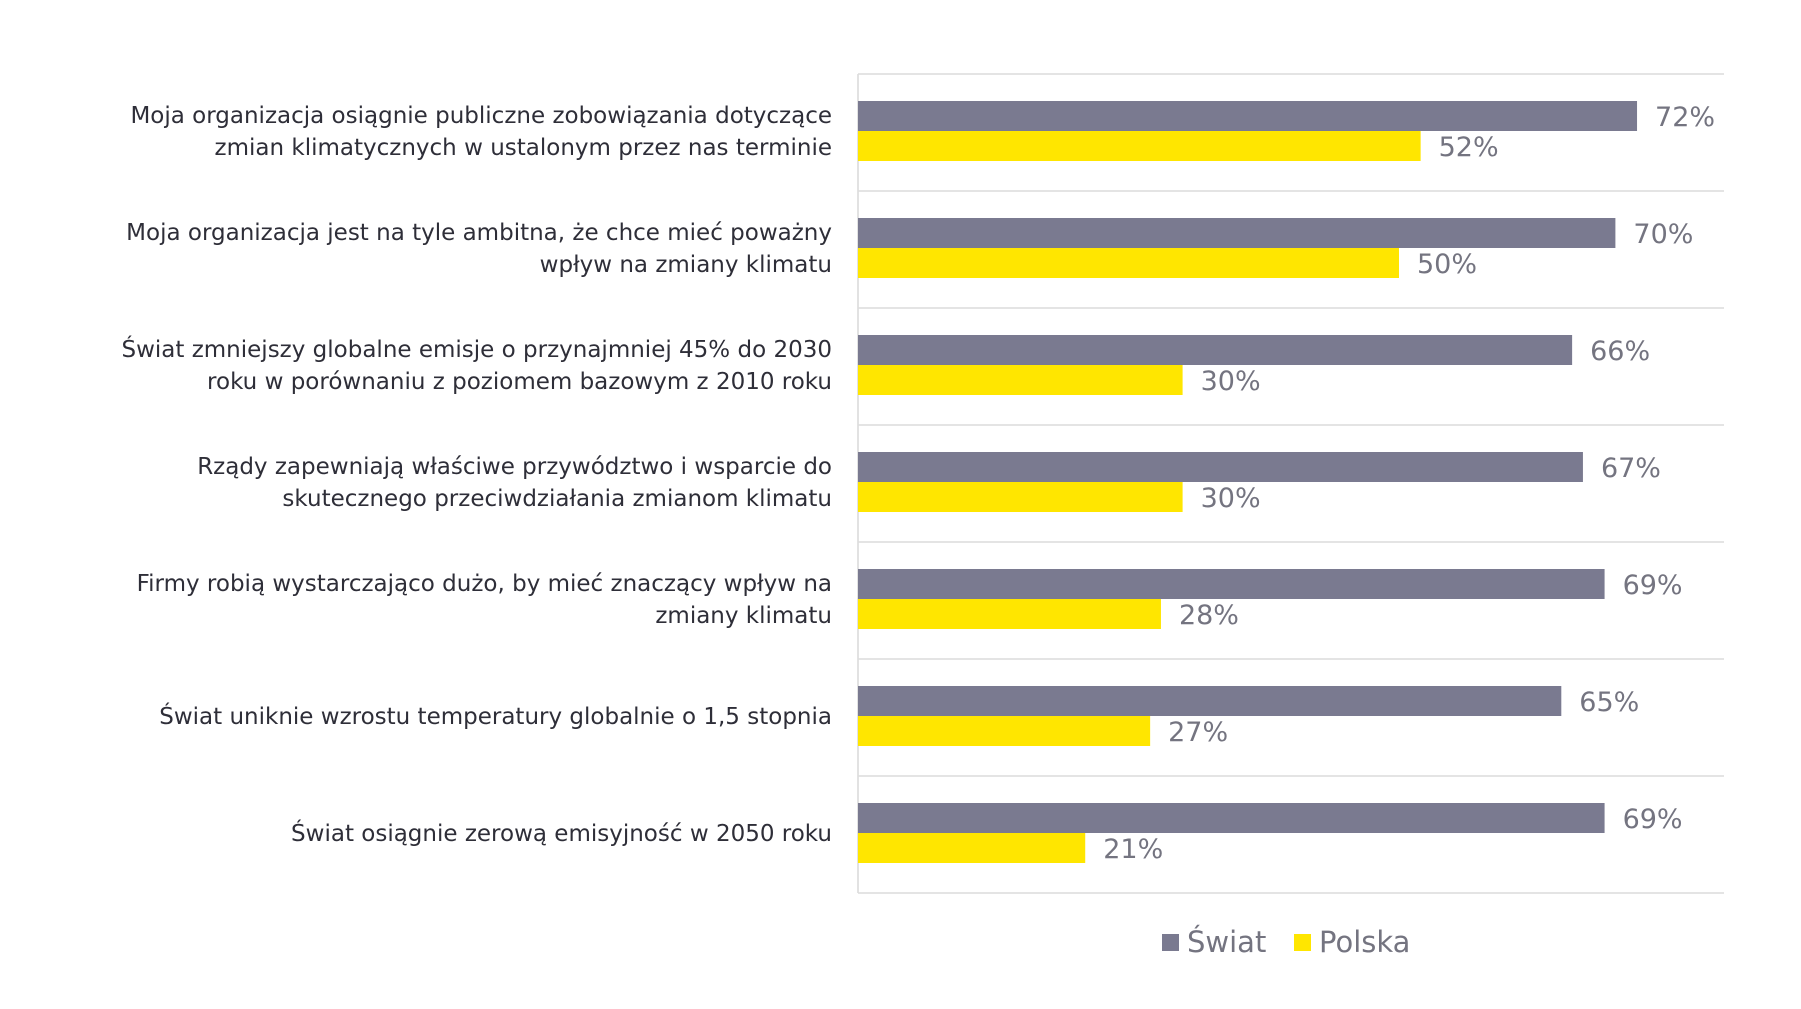 The image size is (1801, 1009). I want to click on value-label: 52%, so click(1469, 147).